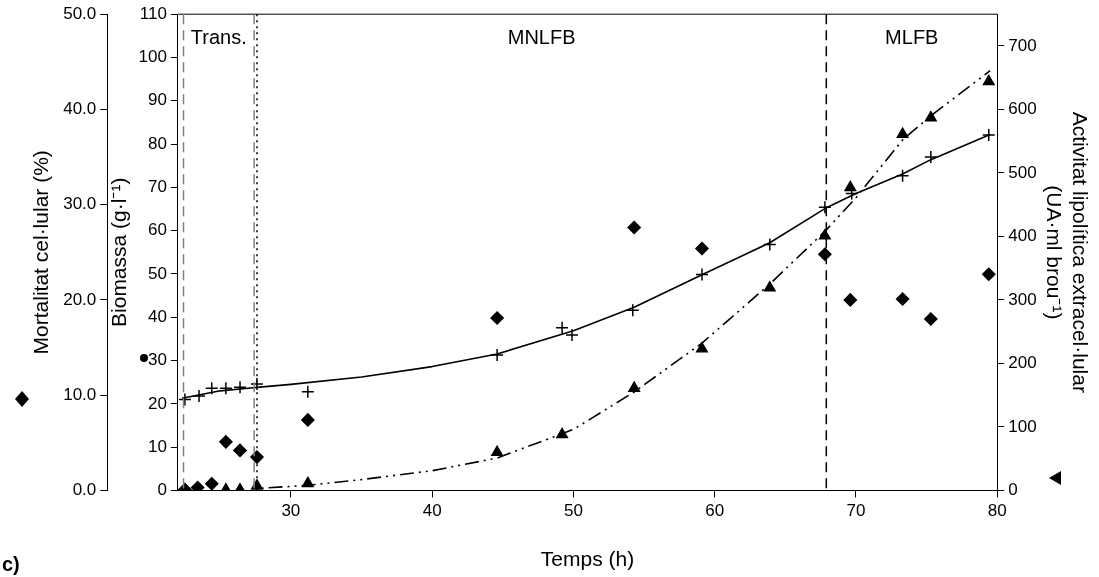  Describe the element at coordinates (80, 299) in the screenshot. I see `y3-tick-label: 20.0` at that location.